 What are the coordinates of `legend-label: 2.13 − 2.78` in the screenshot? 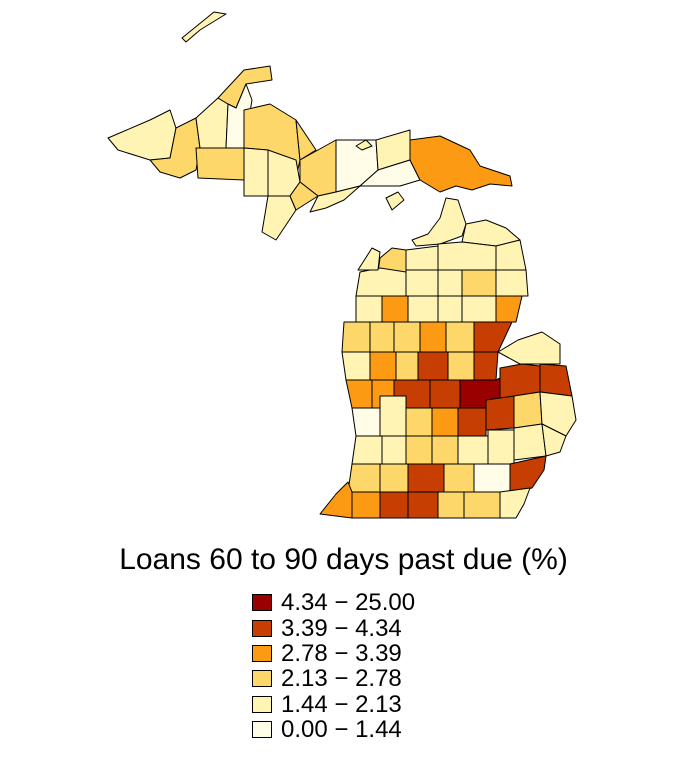 It's located at (341, 679).